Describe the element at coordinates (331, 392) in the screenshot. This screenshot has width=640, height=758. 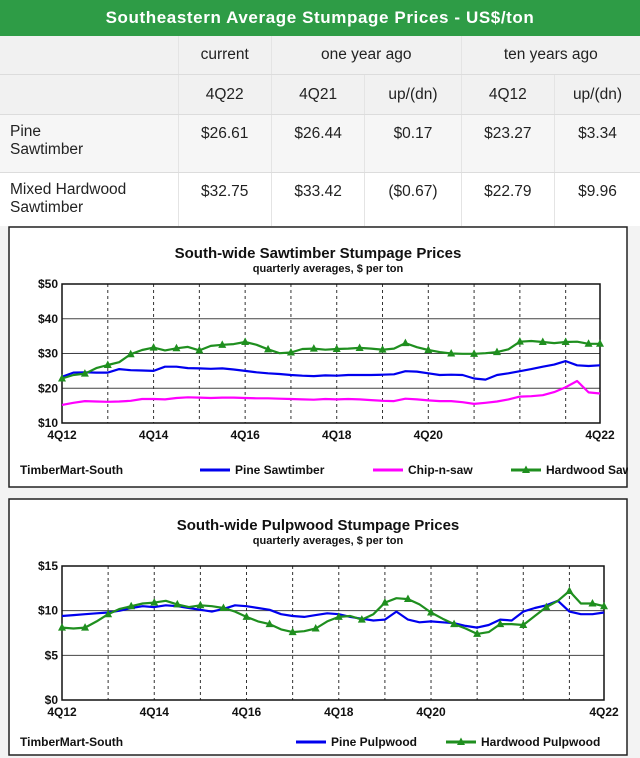
I see `series-line-chip-n-saw` at that location.